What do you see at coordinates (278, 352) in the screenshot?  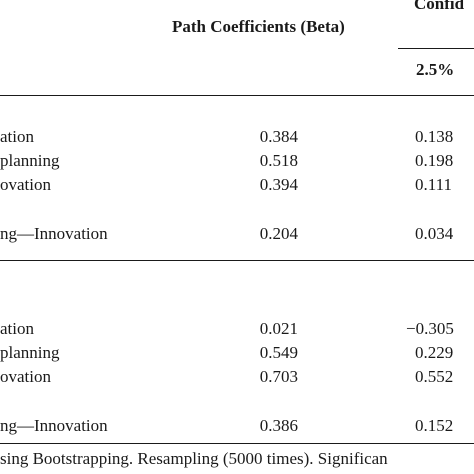 I see `row-beta: 0.549` at bounding box center [278, 352].